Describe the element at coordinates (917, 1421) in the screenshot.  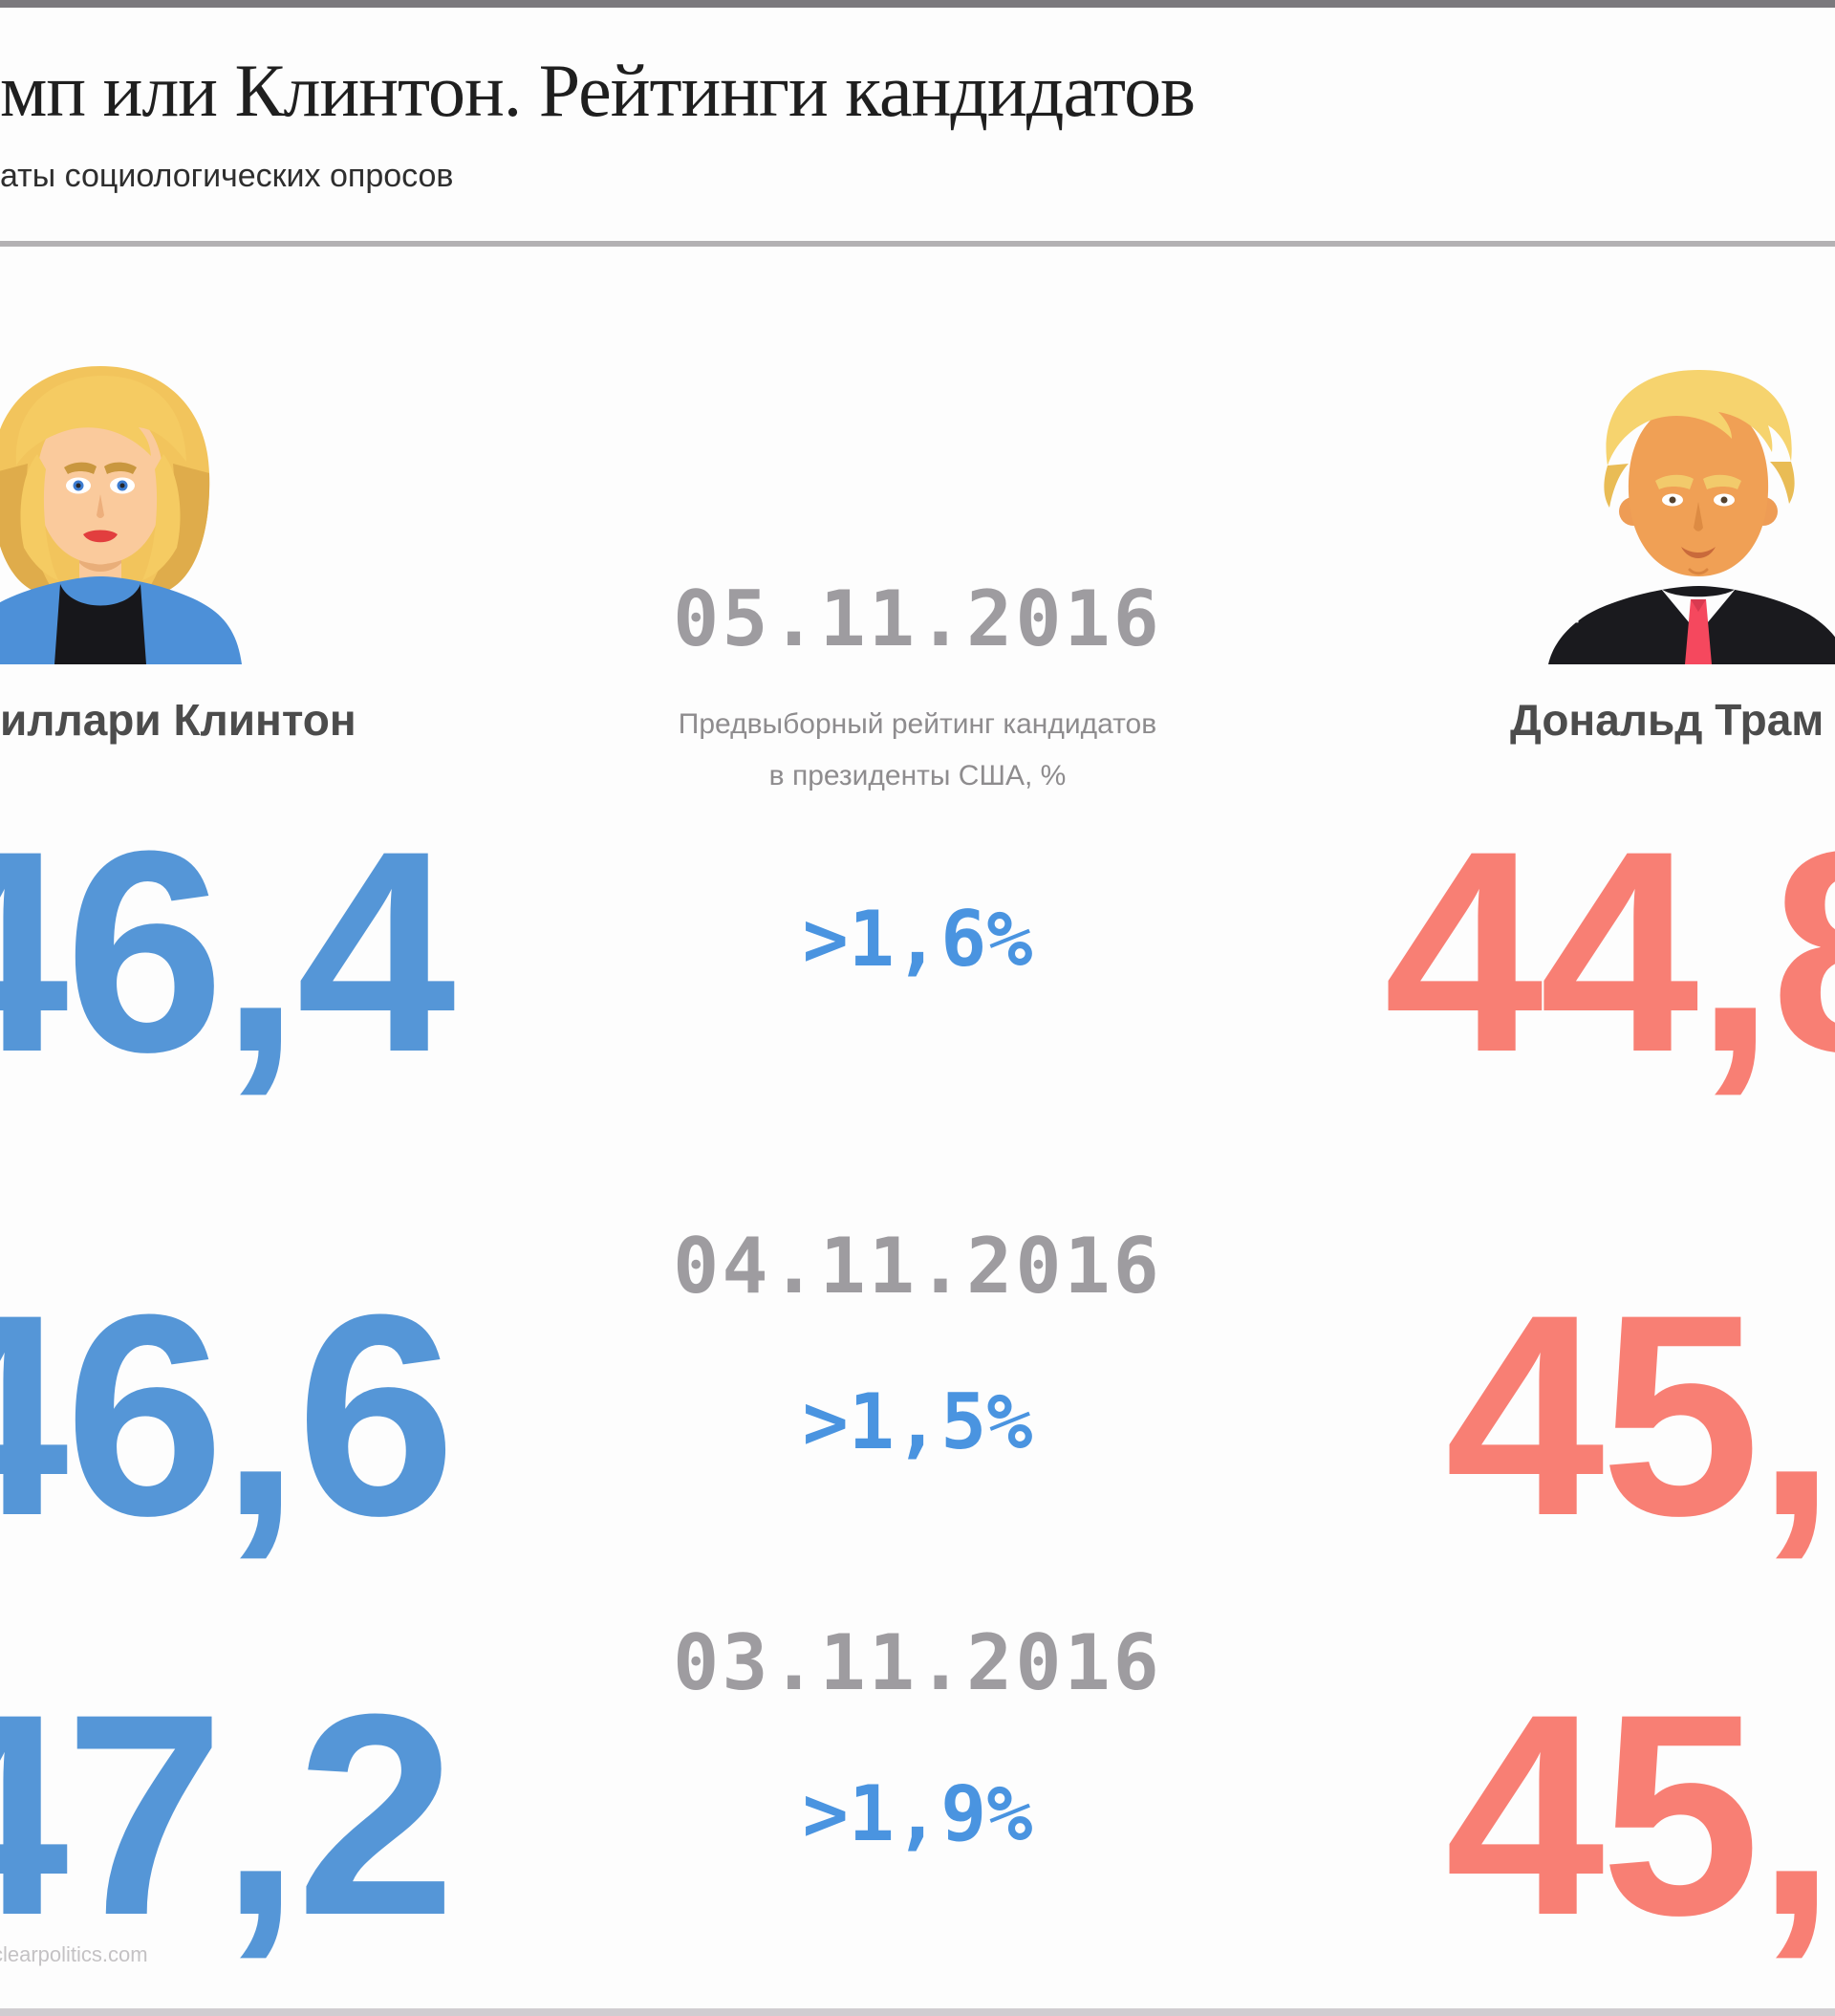
I see `lead-margin-row2: >1,5%` at that location.